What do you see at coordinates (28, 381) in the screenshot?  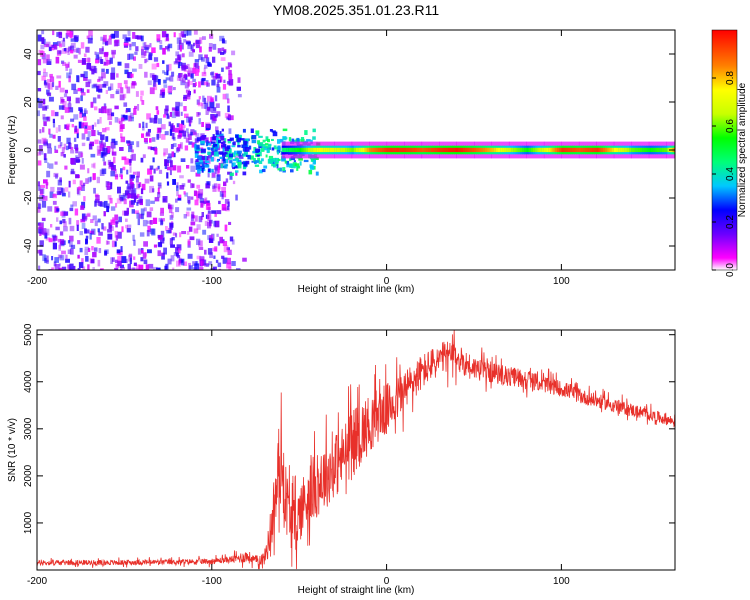 I see `y-tick-label: 4000` at bounding box center [28, 381].